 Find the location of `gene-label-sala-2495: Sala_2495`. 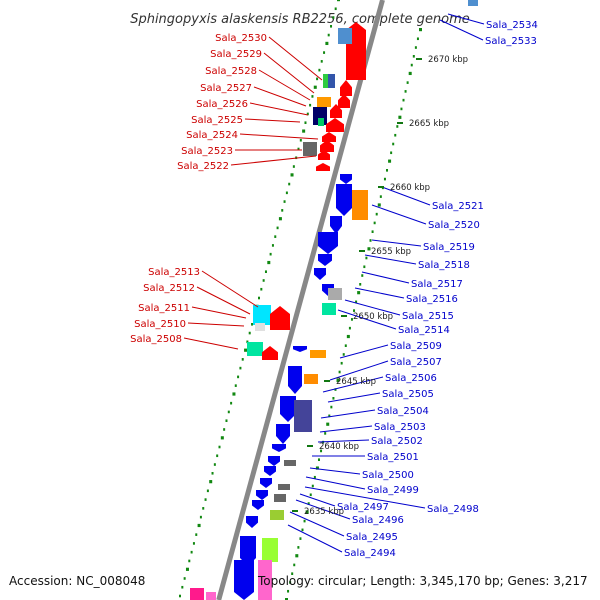

gene-label-sala-2495: Sala_2495 is located at coordinates (372, 537).